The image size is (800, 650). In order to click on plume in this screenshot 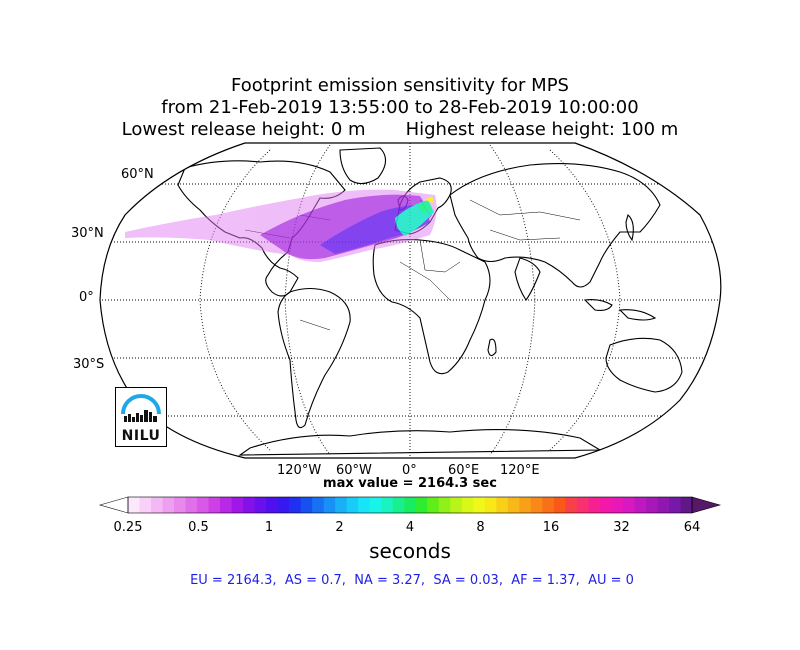, I will do `click(281, 225)`.